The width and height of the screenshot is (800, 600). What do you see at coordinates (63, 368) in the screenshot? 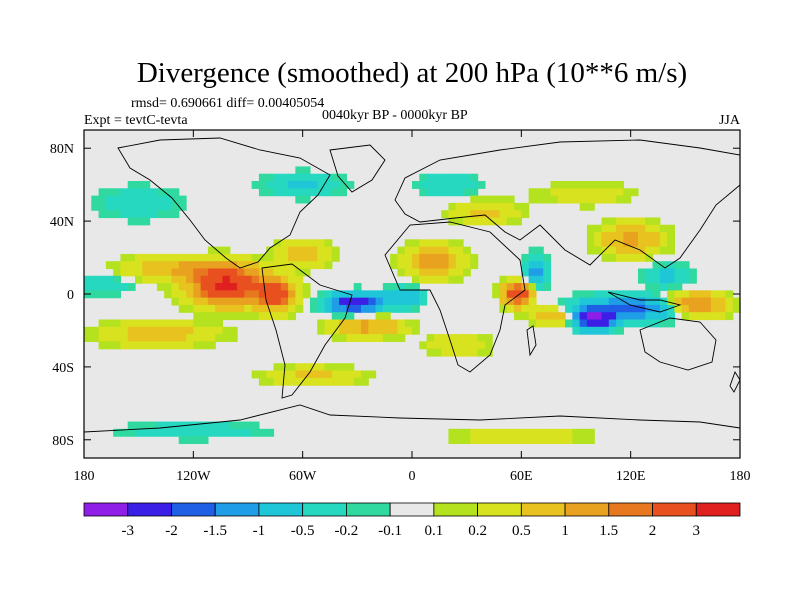
I see `y-tick-label: 40S` at bounding box center [63, 368].